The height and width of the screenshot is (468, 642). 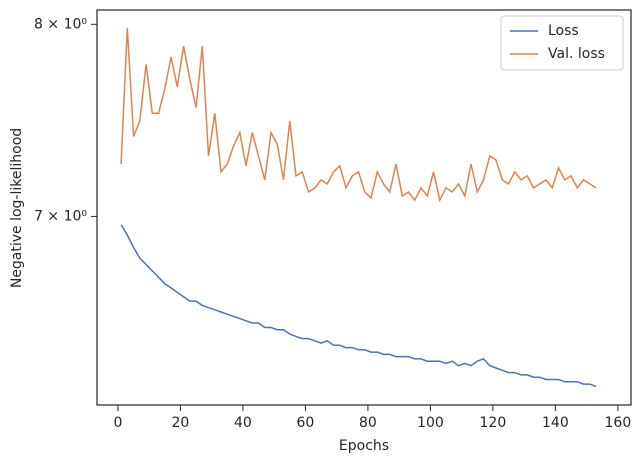 I want to click on x-tick-label: 140, so click(x=555, y=423).